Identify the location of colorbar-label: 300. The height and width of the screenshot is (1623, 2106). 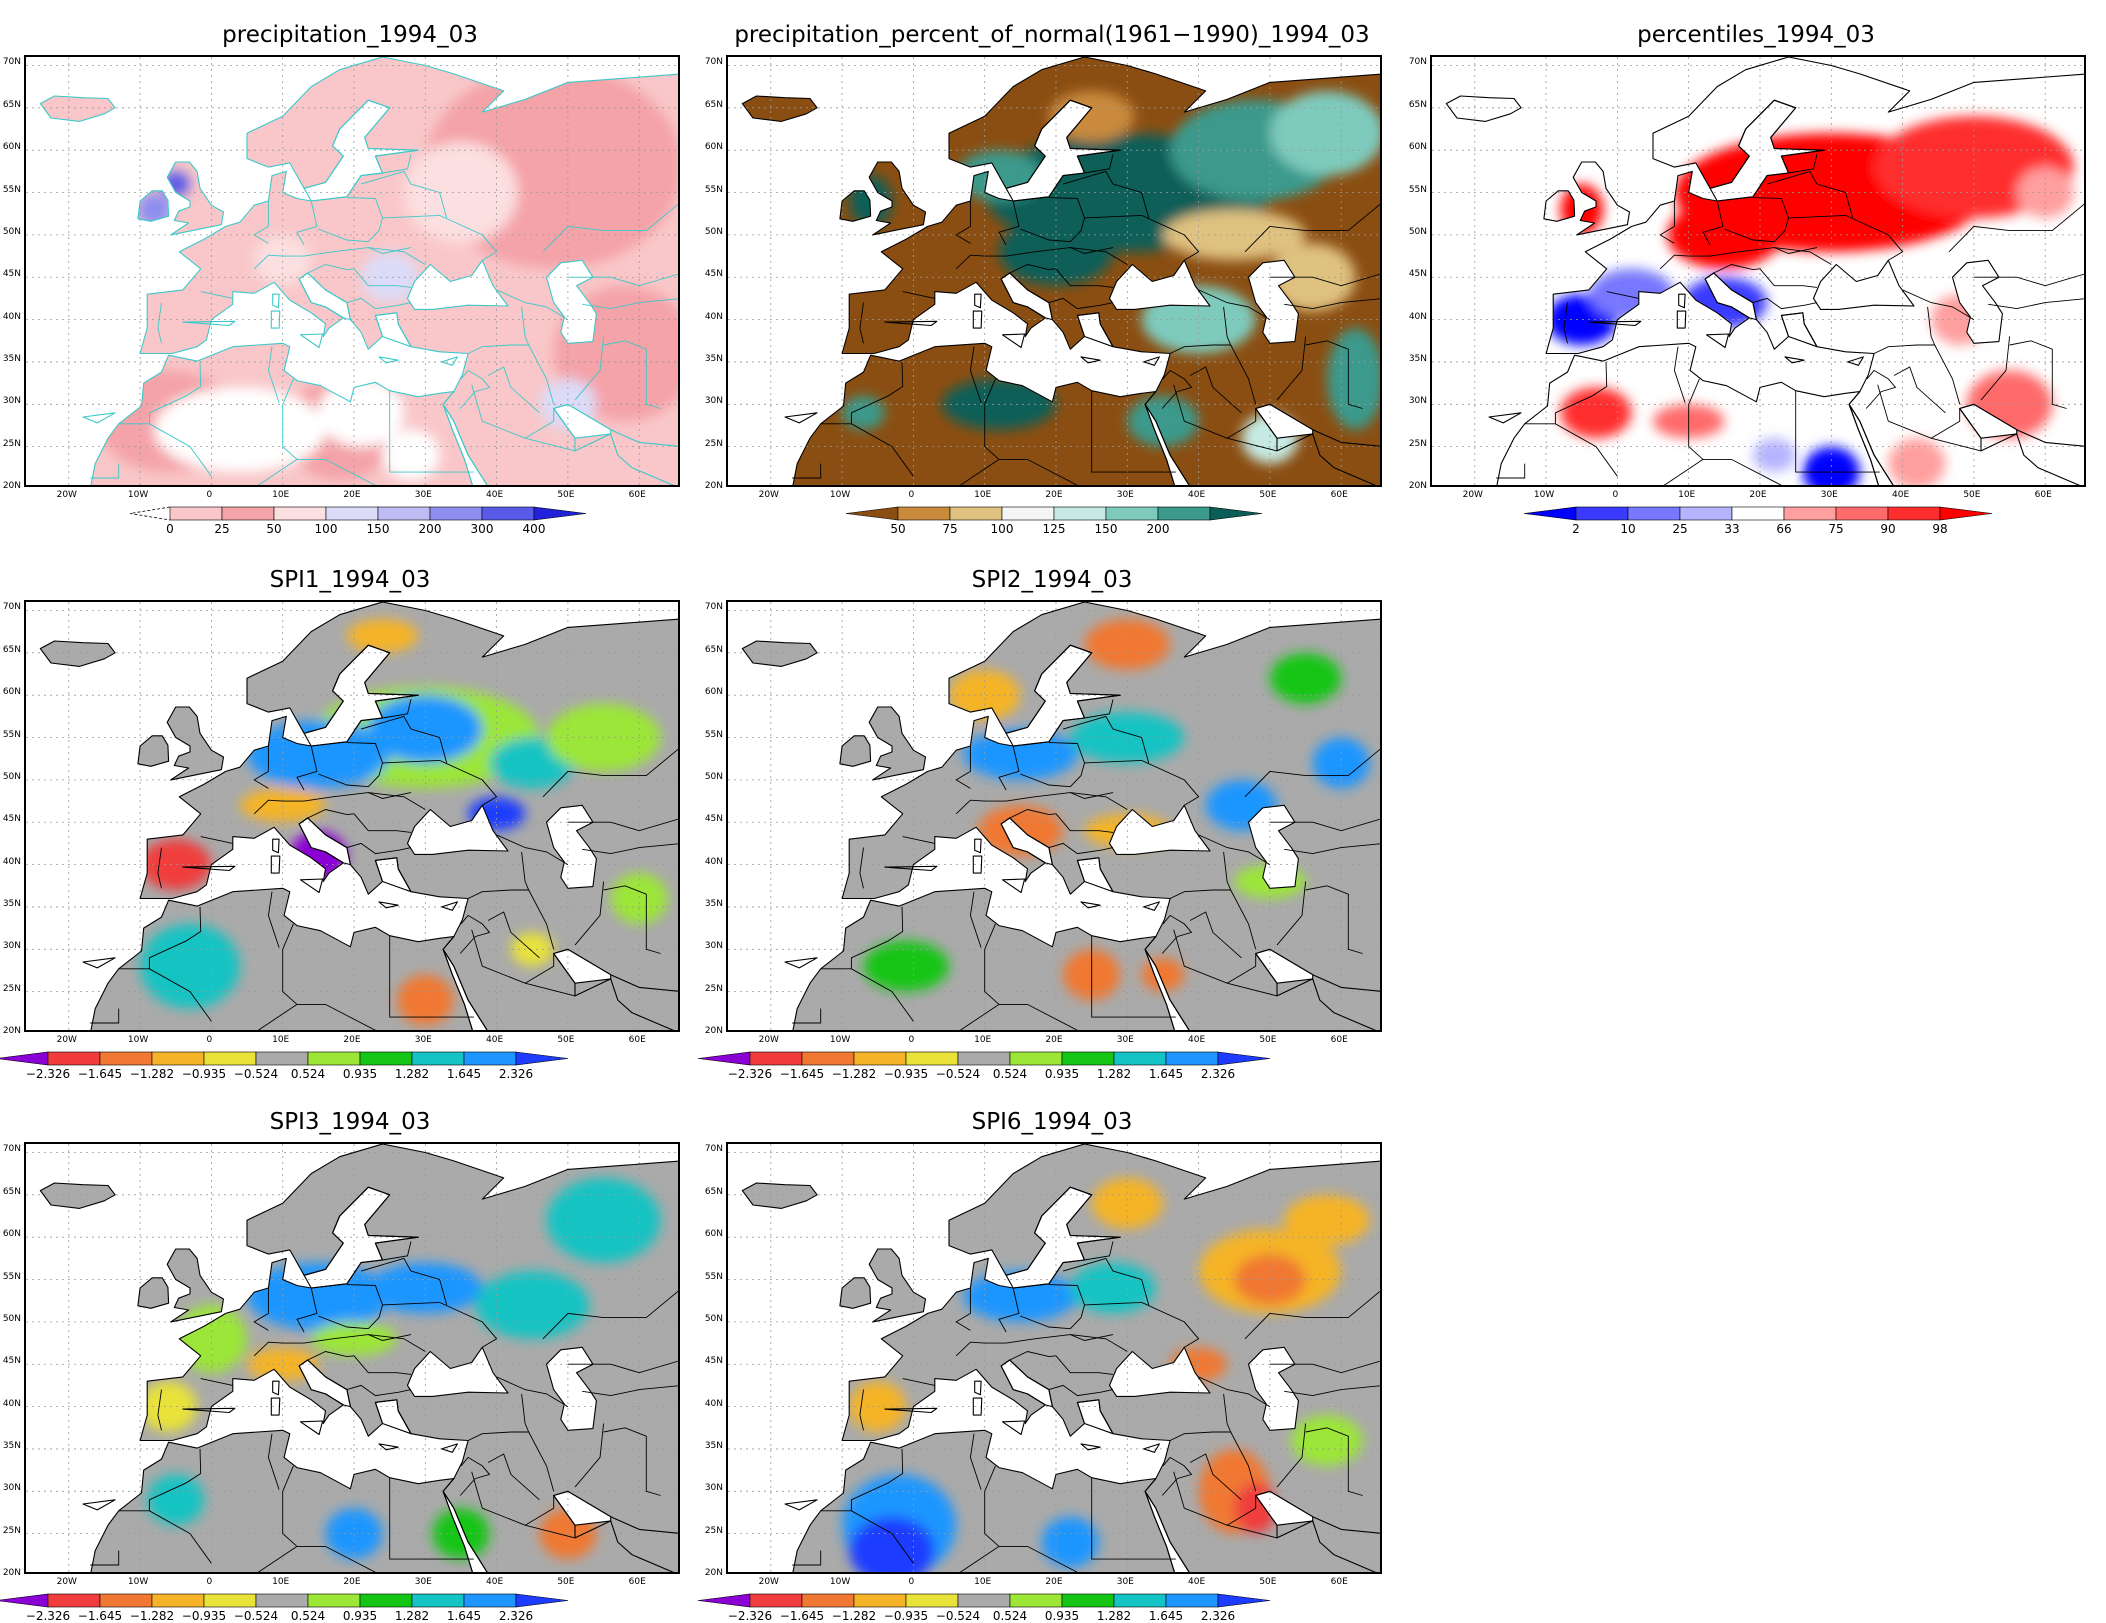
(482, 529).